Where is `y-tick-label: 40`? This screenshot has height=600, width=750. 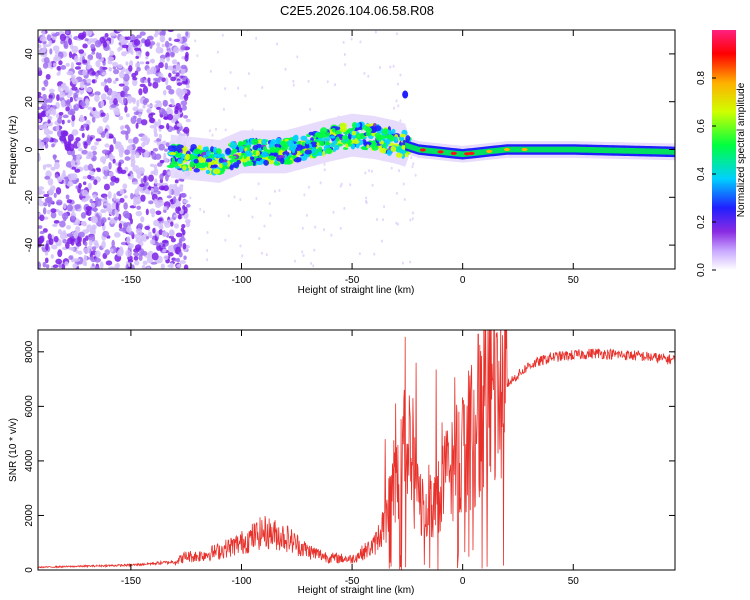 y-tick-label: 40 is located at coordinates (29, 54).